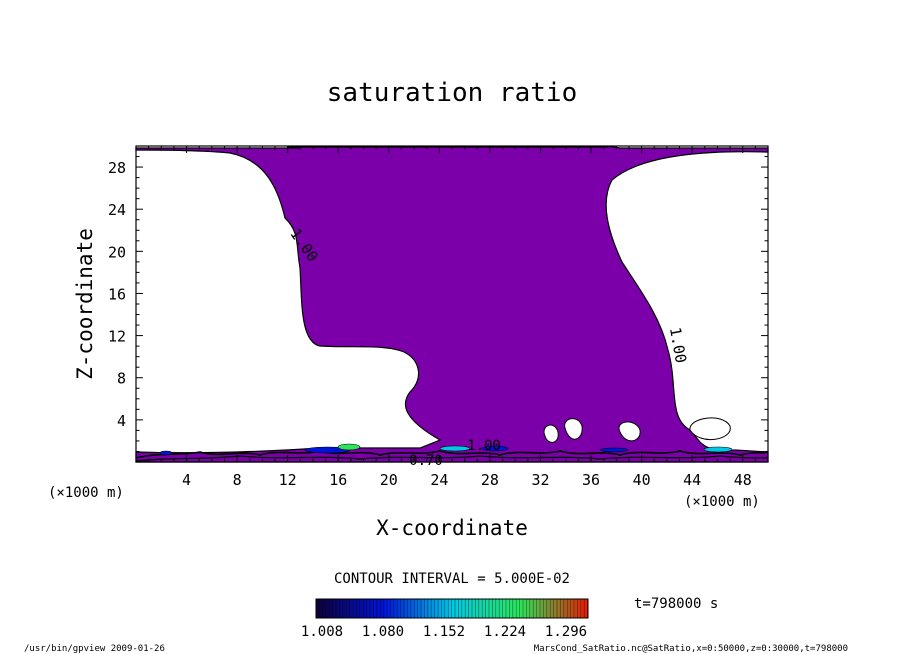 This screenshot has width=904, height=654. What do you see at coordinates (121, 421) in the screenshot?
I see `y-tick-label: 4` at bounding box center [121, 421].